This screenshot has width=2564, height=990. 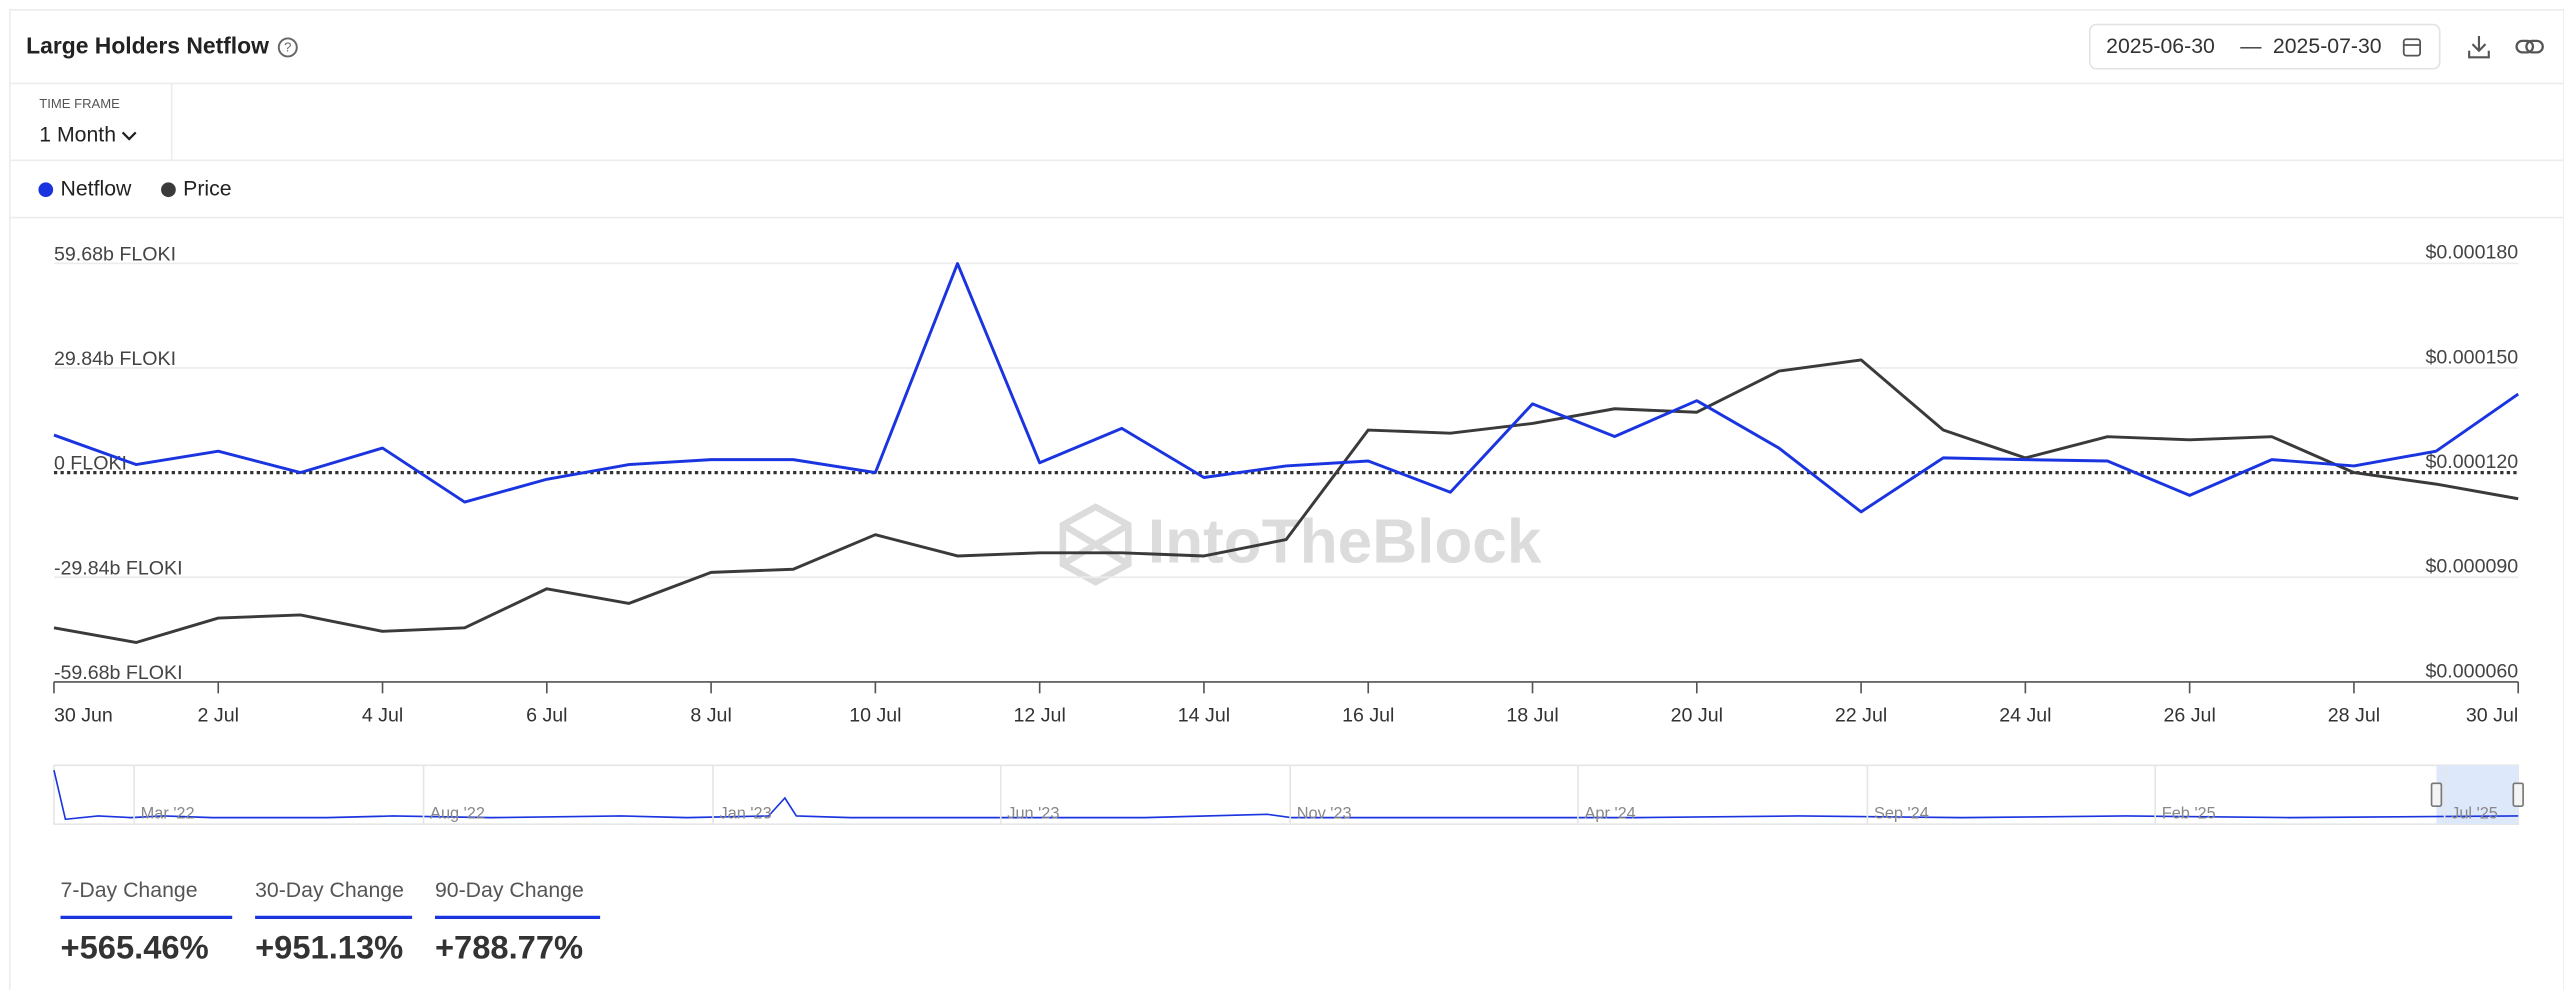 What do you see at coordinates (135, 947) in the screenshot?
I see `stat-value: +565.46%` at bounding box center [135, 947].